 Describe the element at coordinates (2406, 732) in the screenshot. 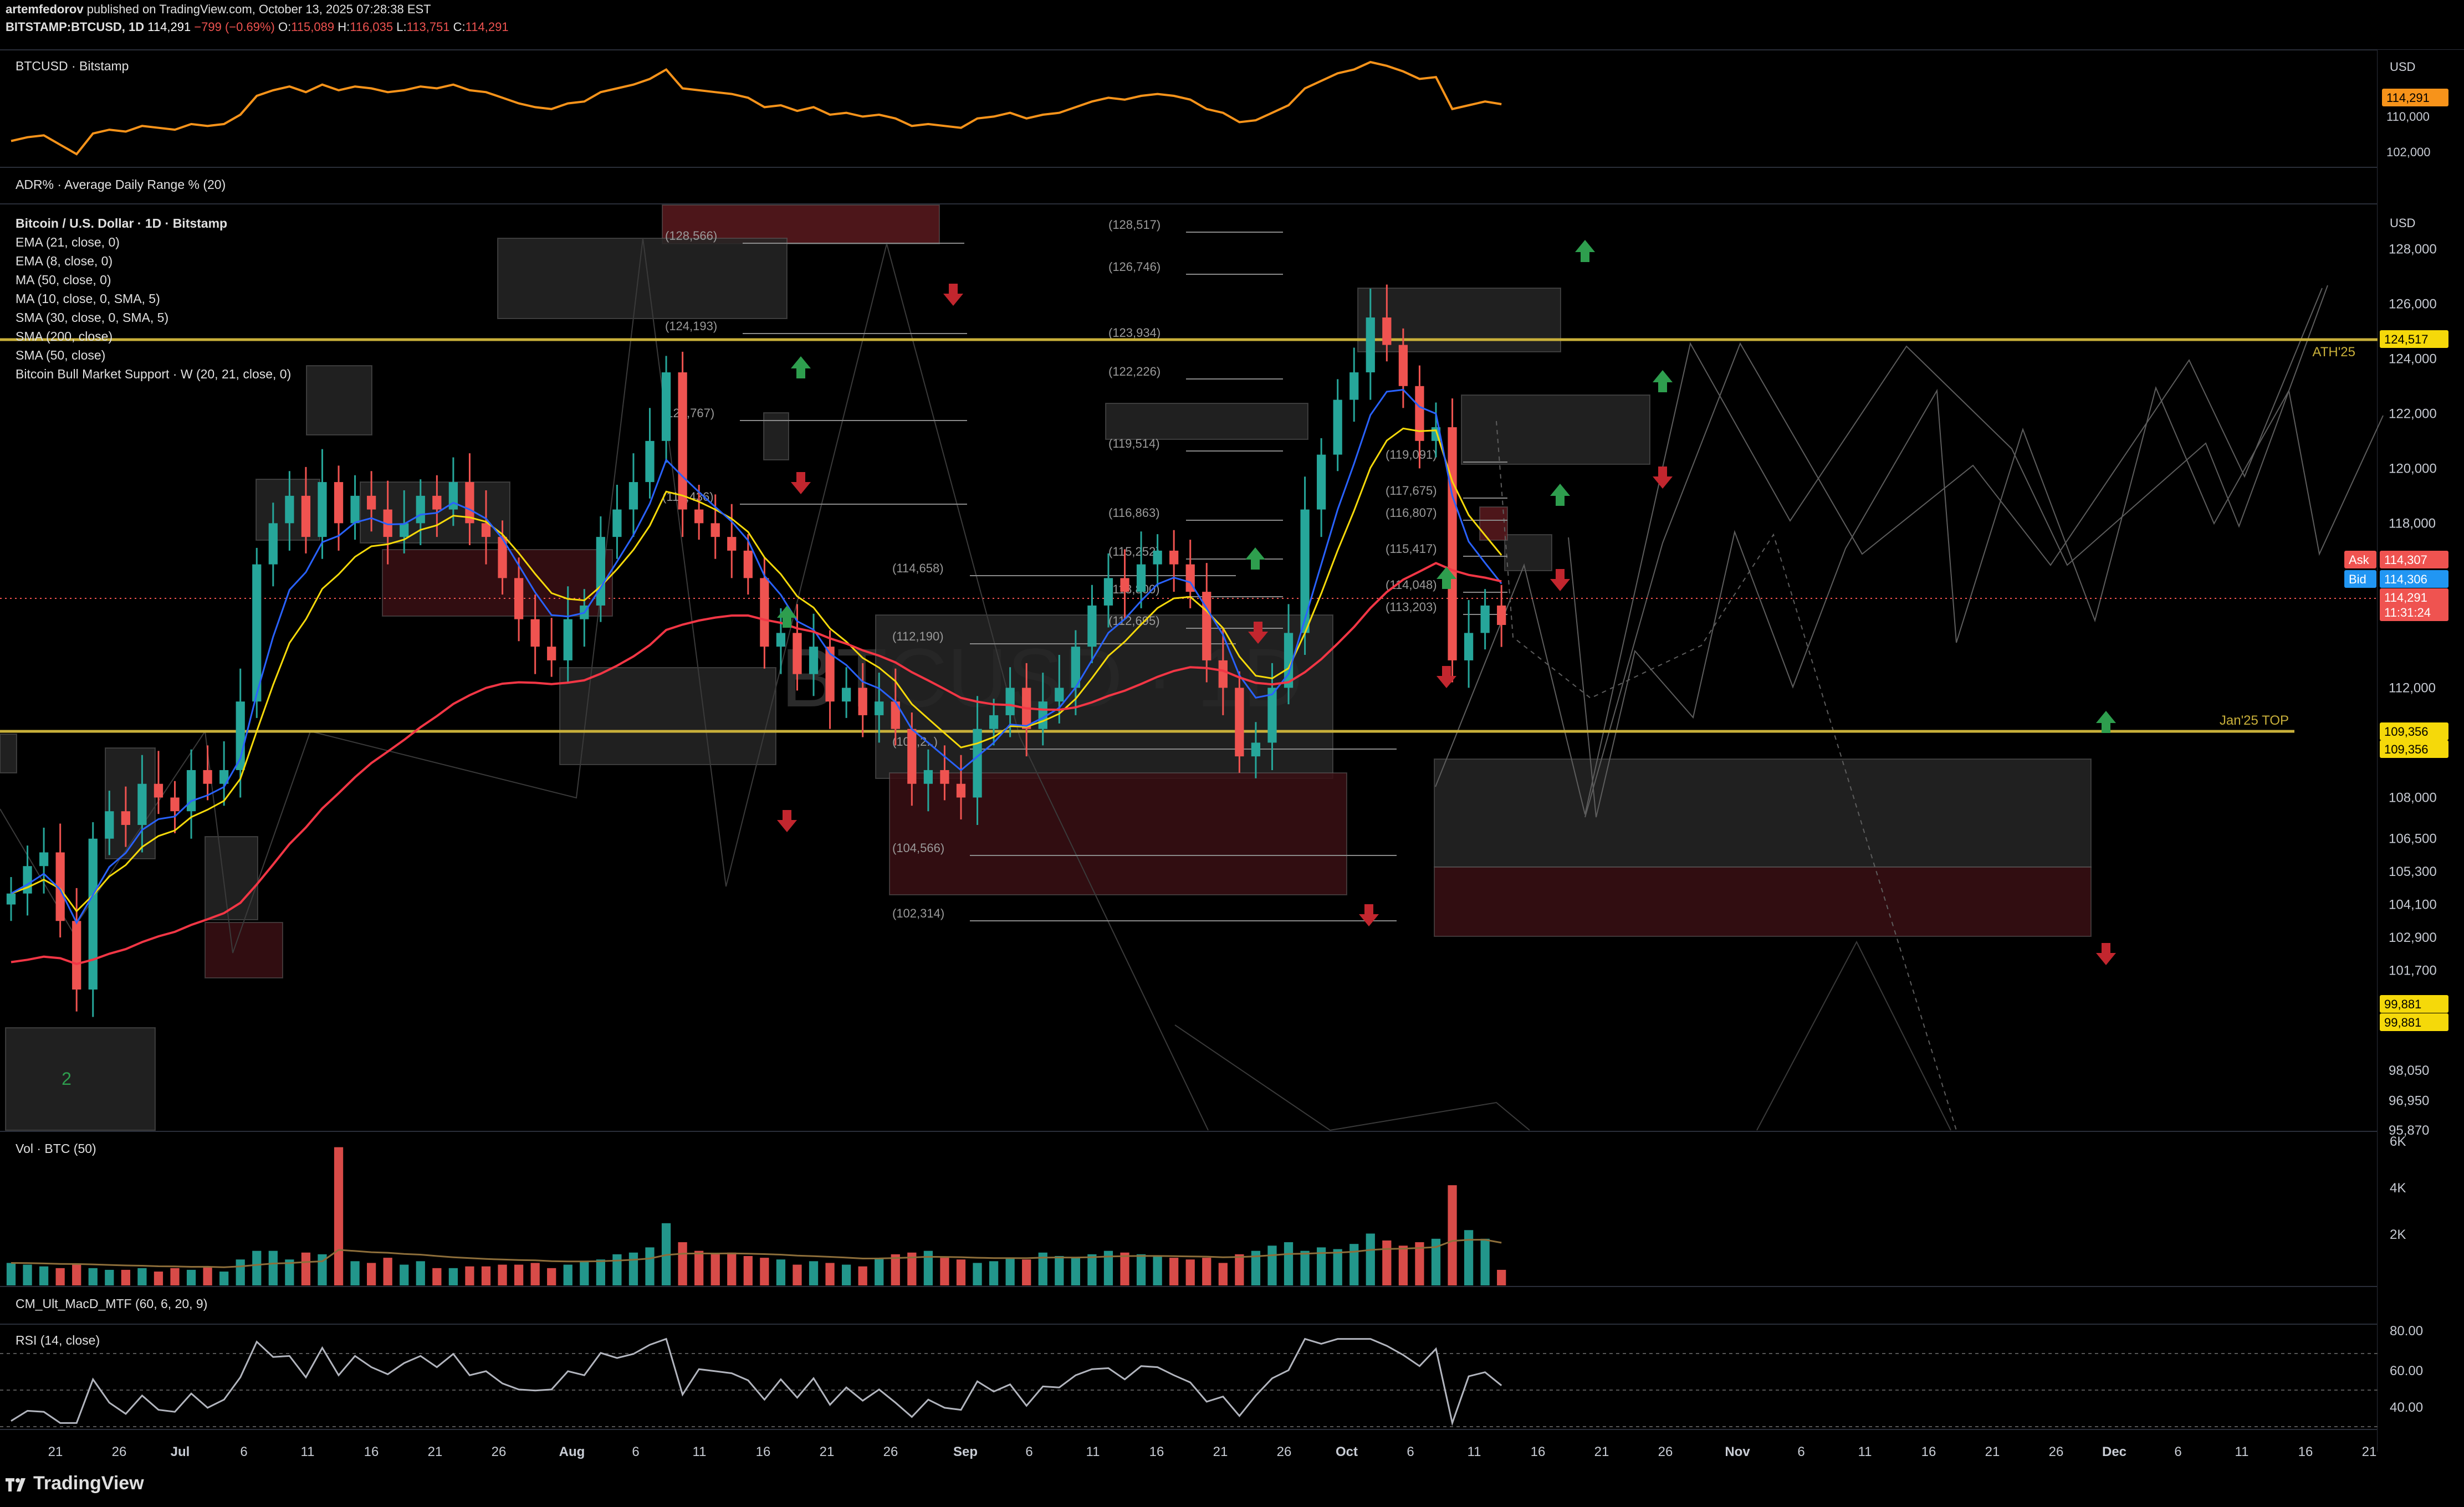

I see `price-tag-value: 109,356` at that location.